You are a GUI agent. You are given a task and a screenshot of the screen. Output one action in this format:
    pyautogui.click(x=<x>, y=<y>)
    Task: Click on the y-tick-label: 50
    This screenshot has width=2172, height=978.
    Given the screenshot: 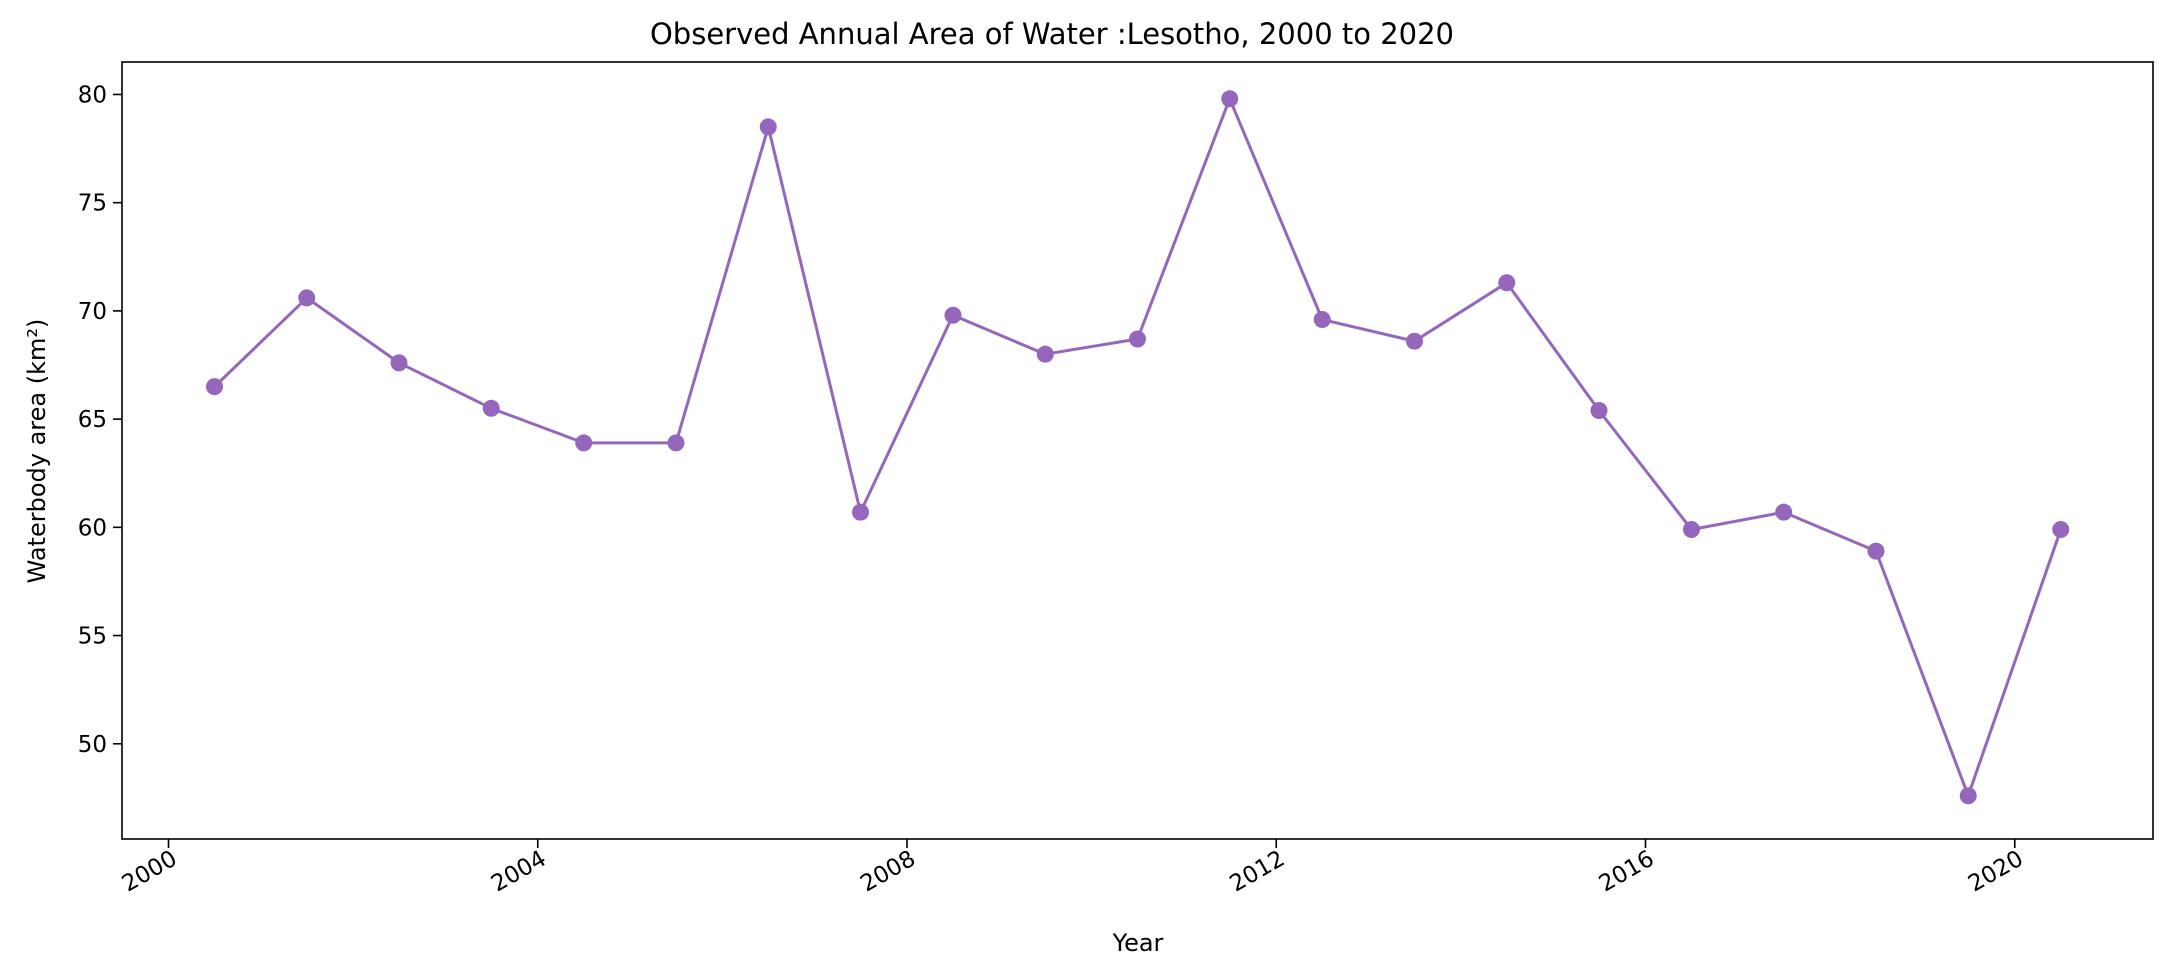 What is the action you would take?
    pyautogui.click(x=92, y=745)
    